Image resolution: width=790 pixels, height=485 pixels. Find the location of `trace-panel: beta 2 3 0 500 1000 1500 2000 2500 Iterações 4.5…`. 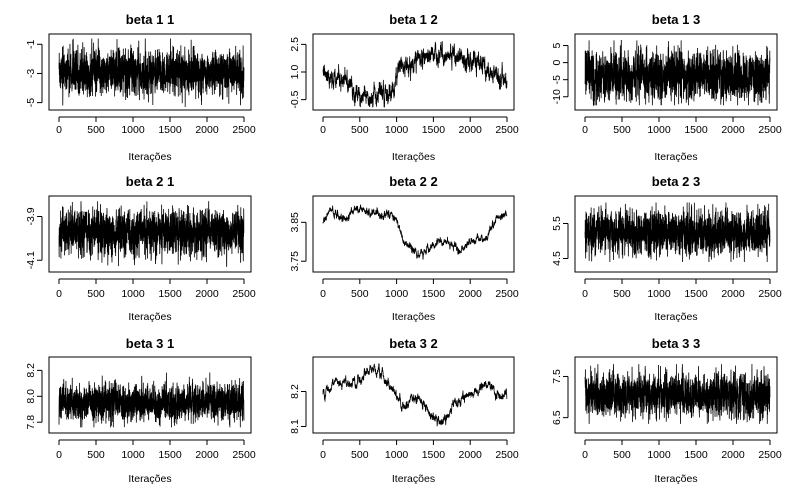

trace-panel: beta 2 3 0 500 1000 1500 2000 2500 Iterações 4.5… is located at coordinates (666, 248).